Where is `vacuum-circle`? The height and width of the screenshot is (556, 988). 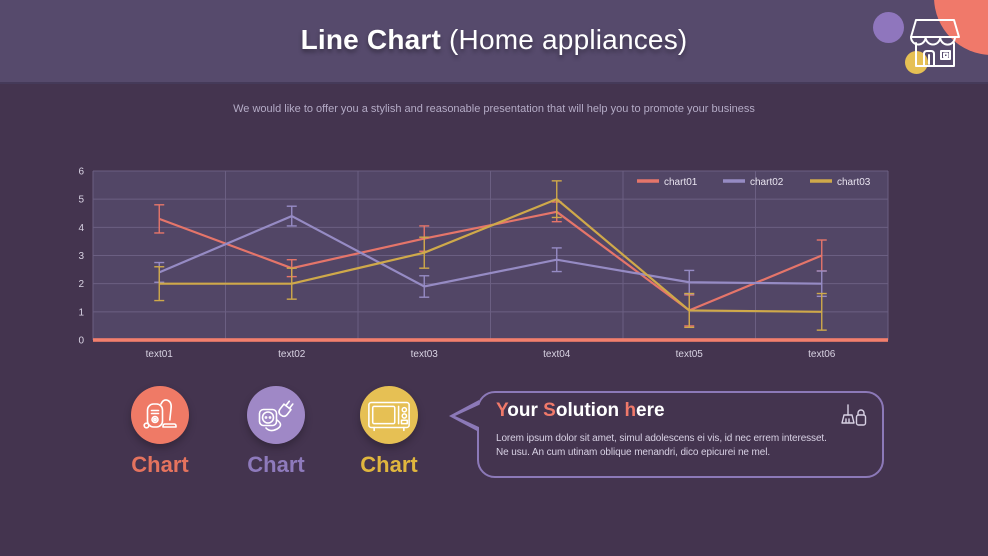 vacuum-circle is located at coordinates (160, 415).